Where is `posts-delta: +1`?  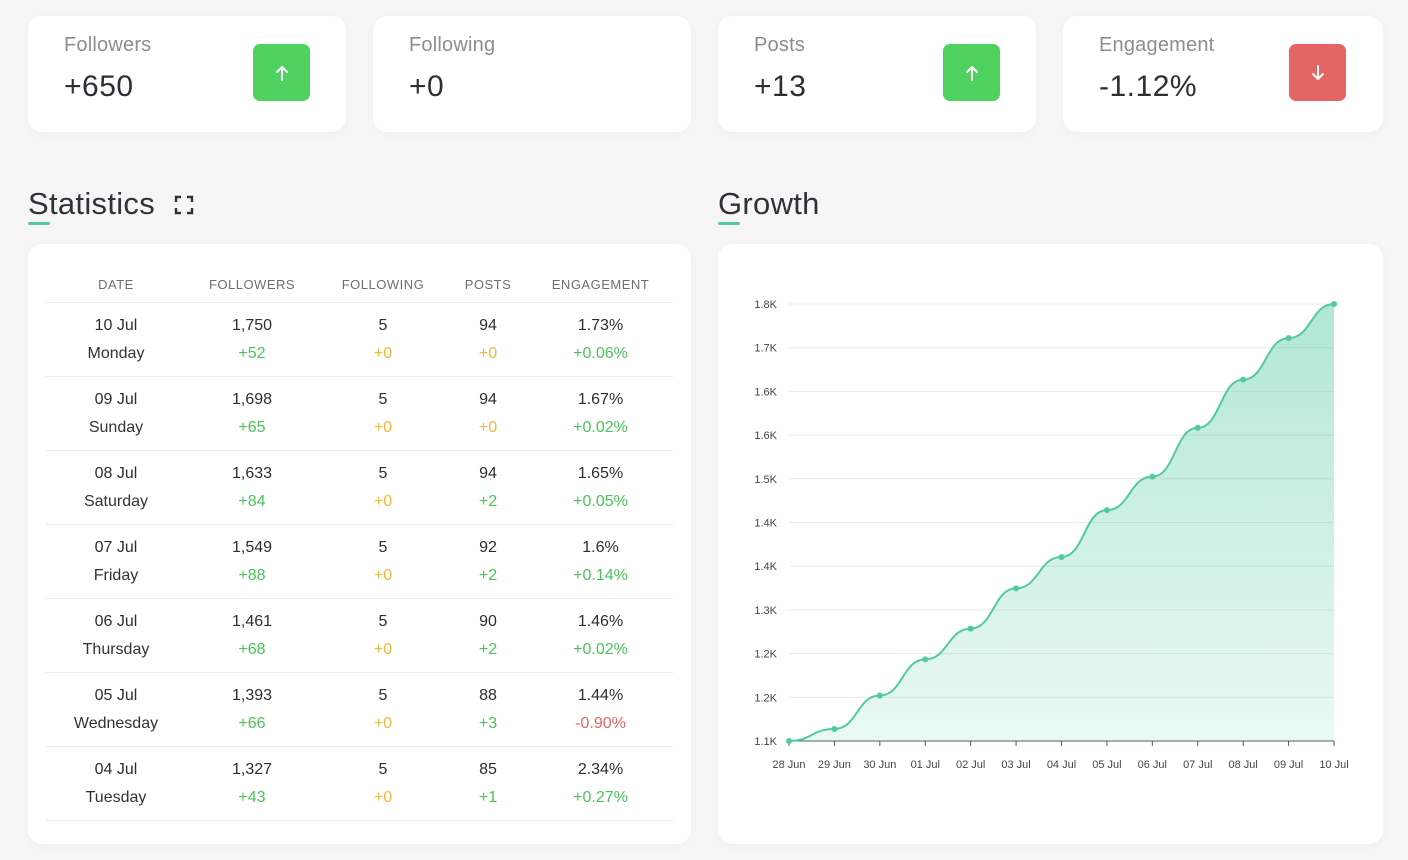
posts-delta: +1 is located at coordinates (488, 797).